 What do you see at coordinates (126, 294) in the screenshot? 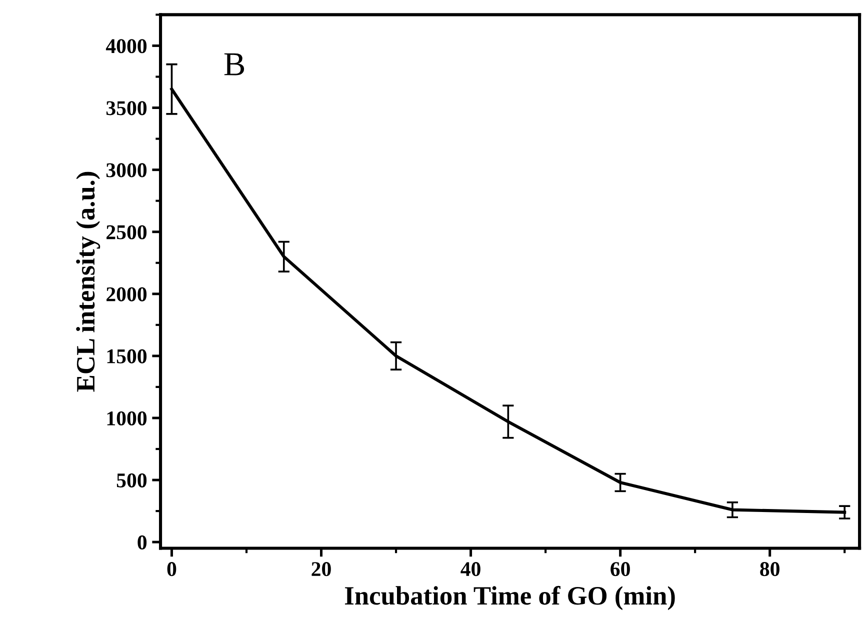
I see `y-tick-label: 2000` at bounding box center [126, 294].